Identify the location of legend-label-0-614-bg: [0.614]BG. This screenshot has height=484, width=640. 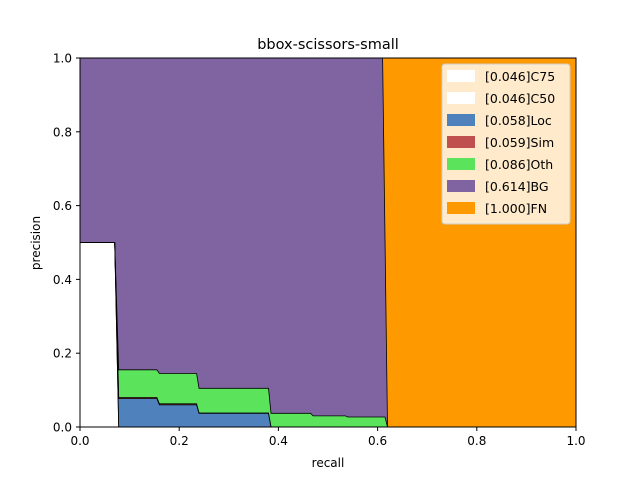
(517, 186).